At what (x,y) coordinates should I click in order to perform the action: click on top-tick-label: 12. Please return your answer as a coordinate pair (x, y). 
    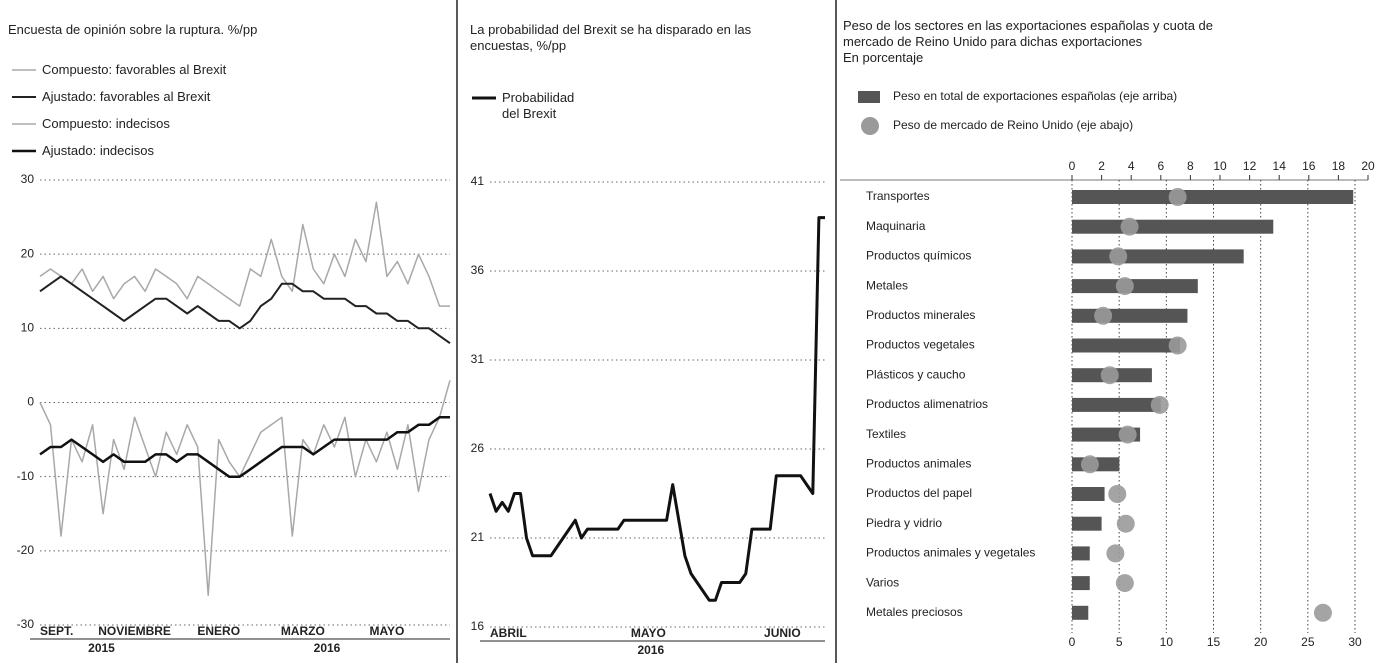
    Looking at the image, I should click on (1250, 166).